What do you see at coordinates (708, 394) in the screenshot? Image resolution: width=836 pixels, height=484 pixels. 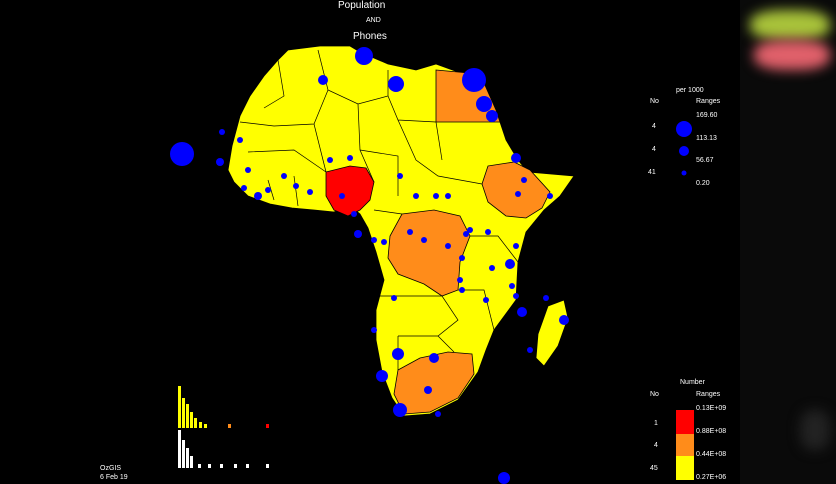 I see `population-legend-col-ranges: Ranges` at bounding box center [708, 394].